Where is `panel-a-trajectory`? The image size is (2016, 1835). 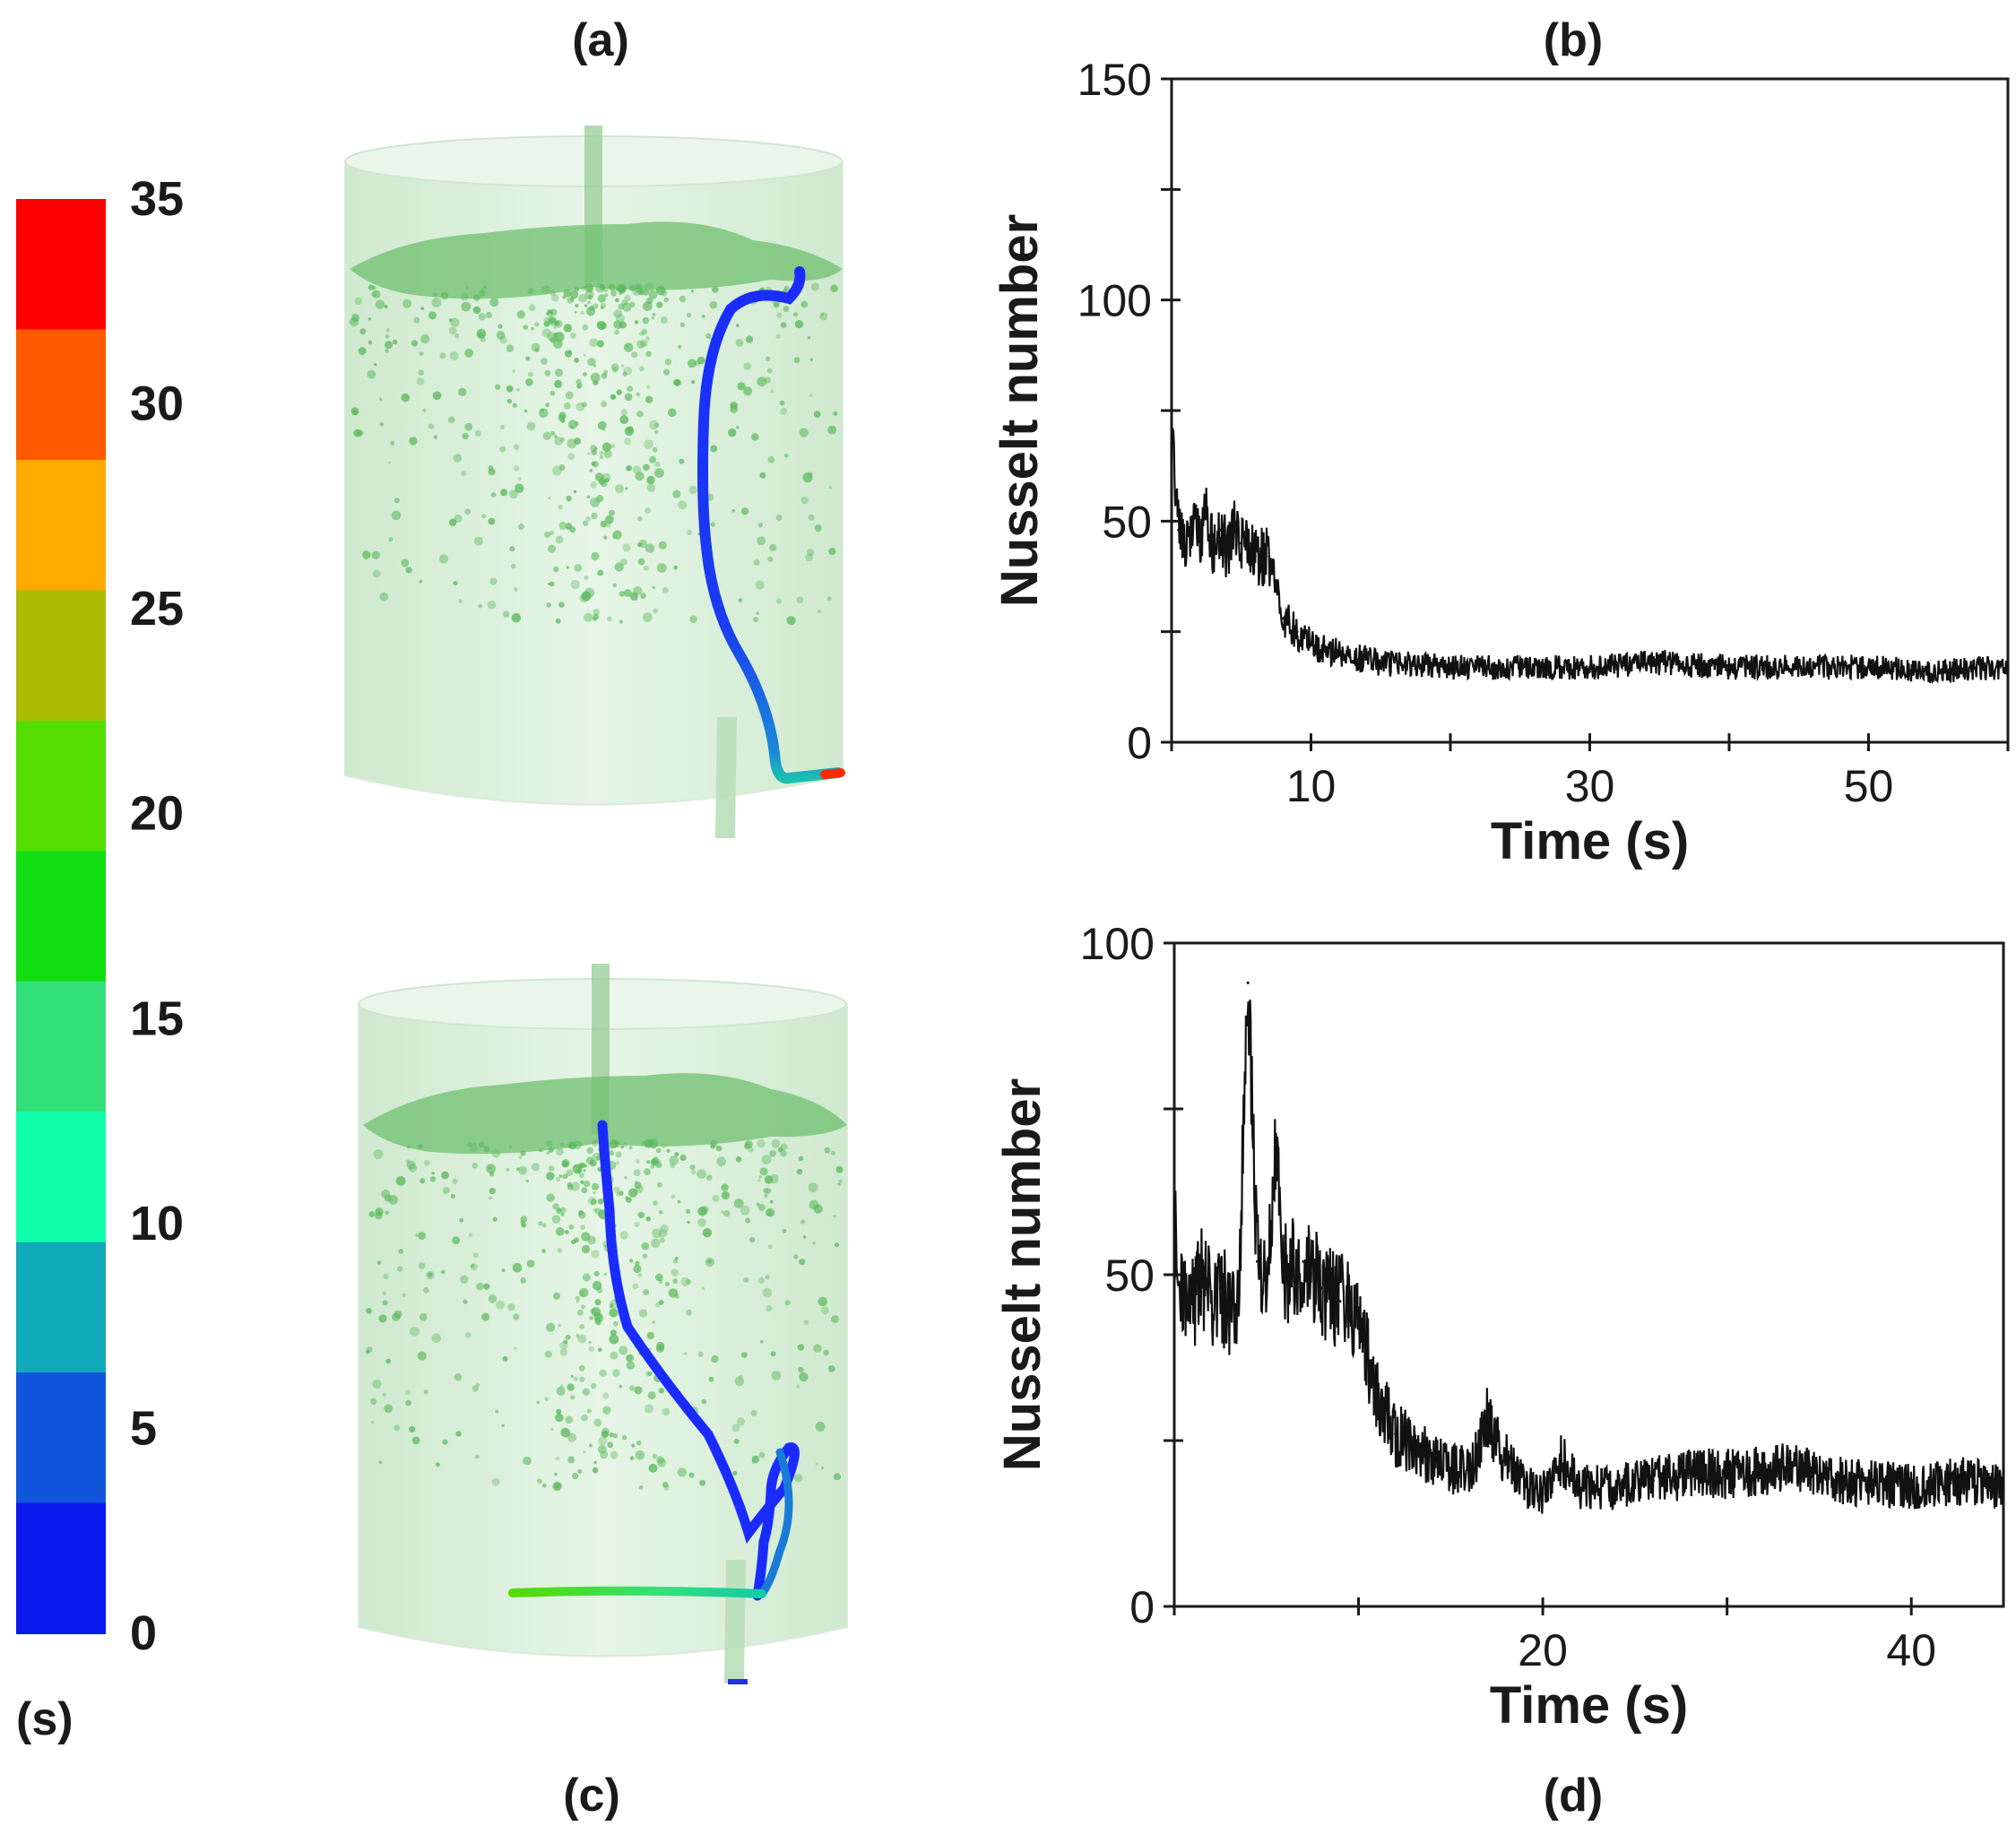 panel-a-trajectory is located at coordinates (770, 525).